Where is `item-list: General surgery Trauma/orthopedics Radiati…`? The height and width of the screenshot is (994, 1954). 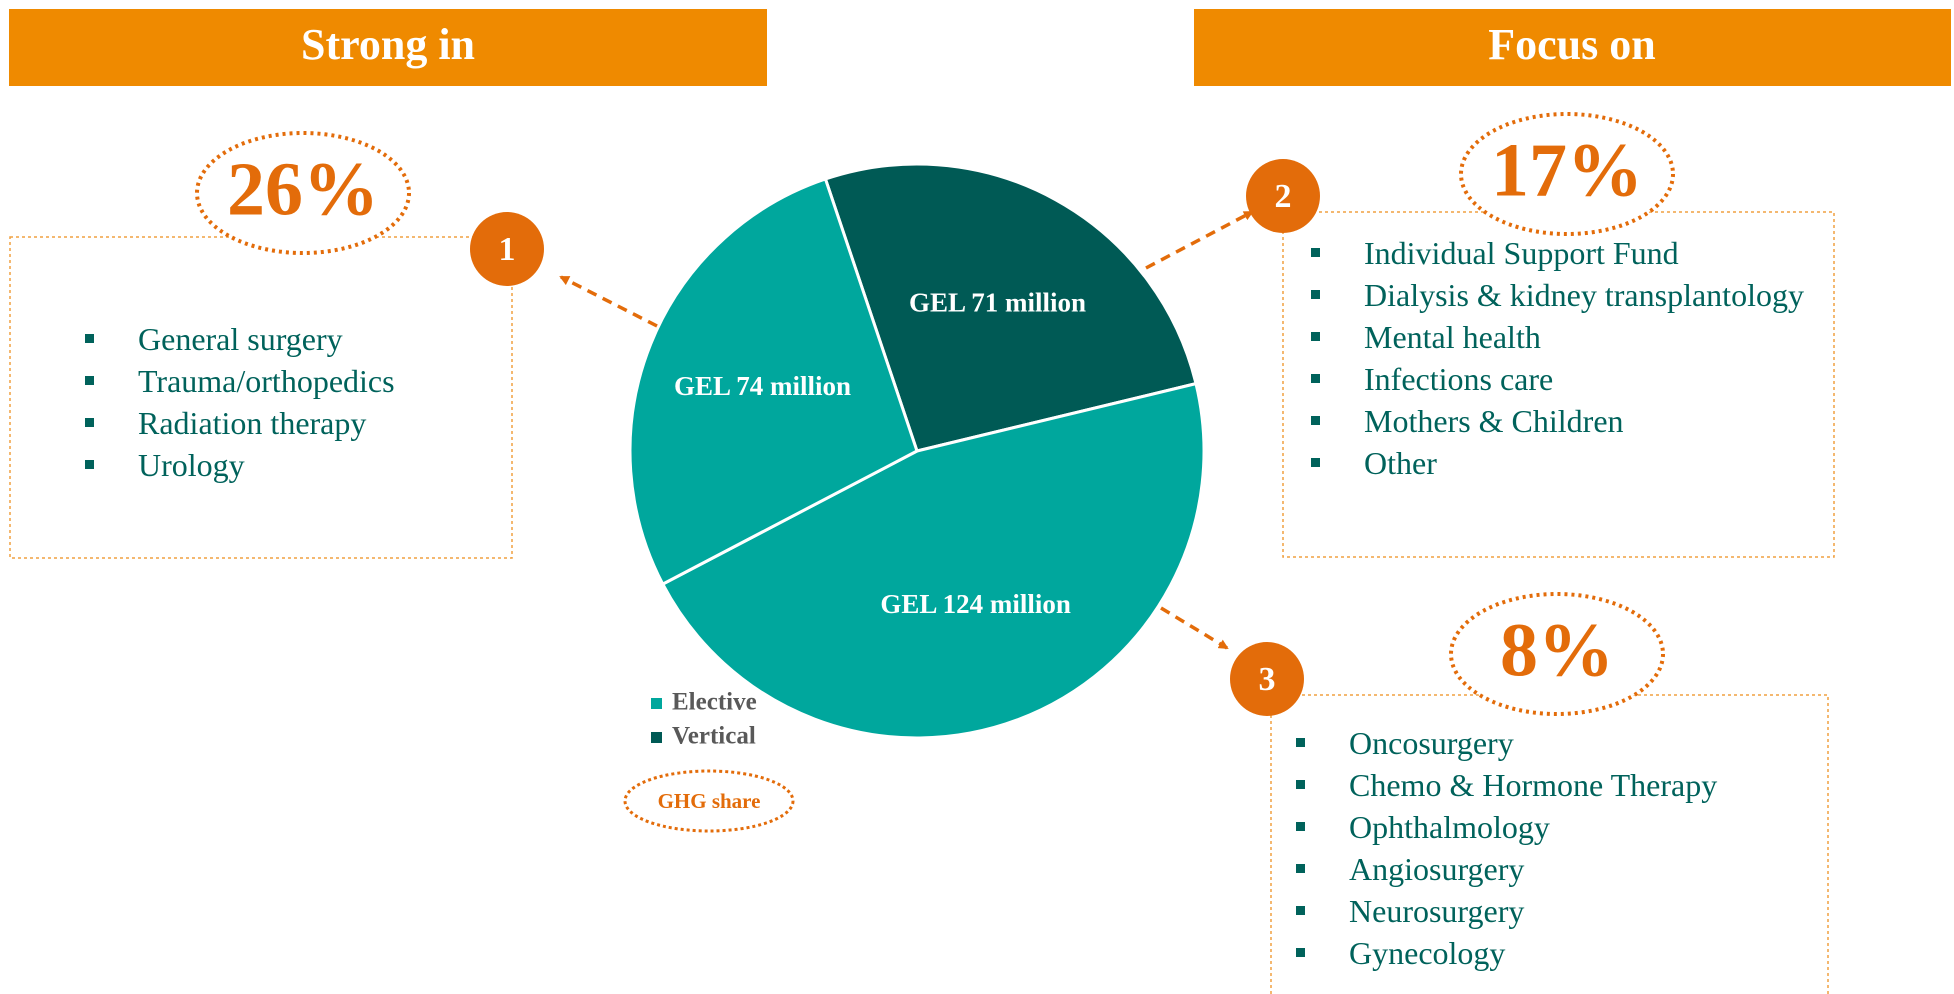 item-list: General surgery Trauma/orthopedics Radiati… is located at coordinates (240, 402).